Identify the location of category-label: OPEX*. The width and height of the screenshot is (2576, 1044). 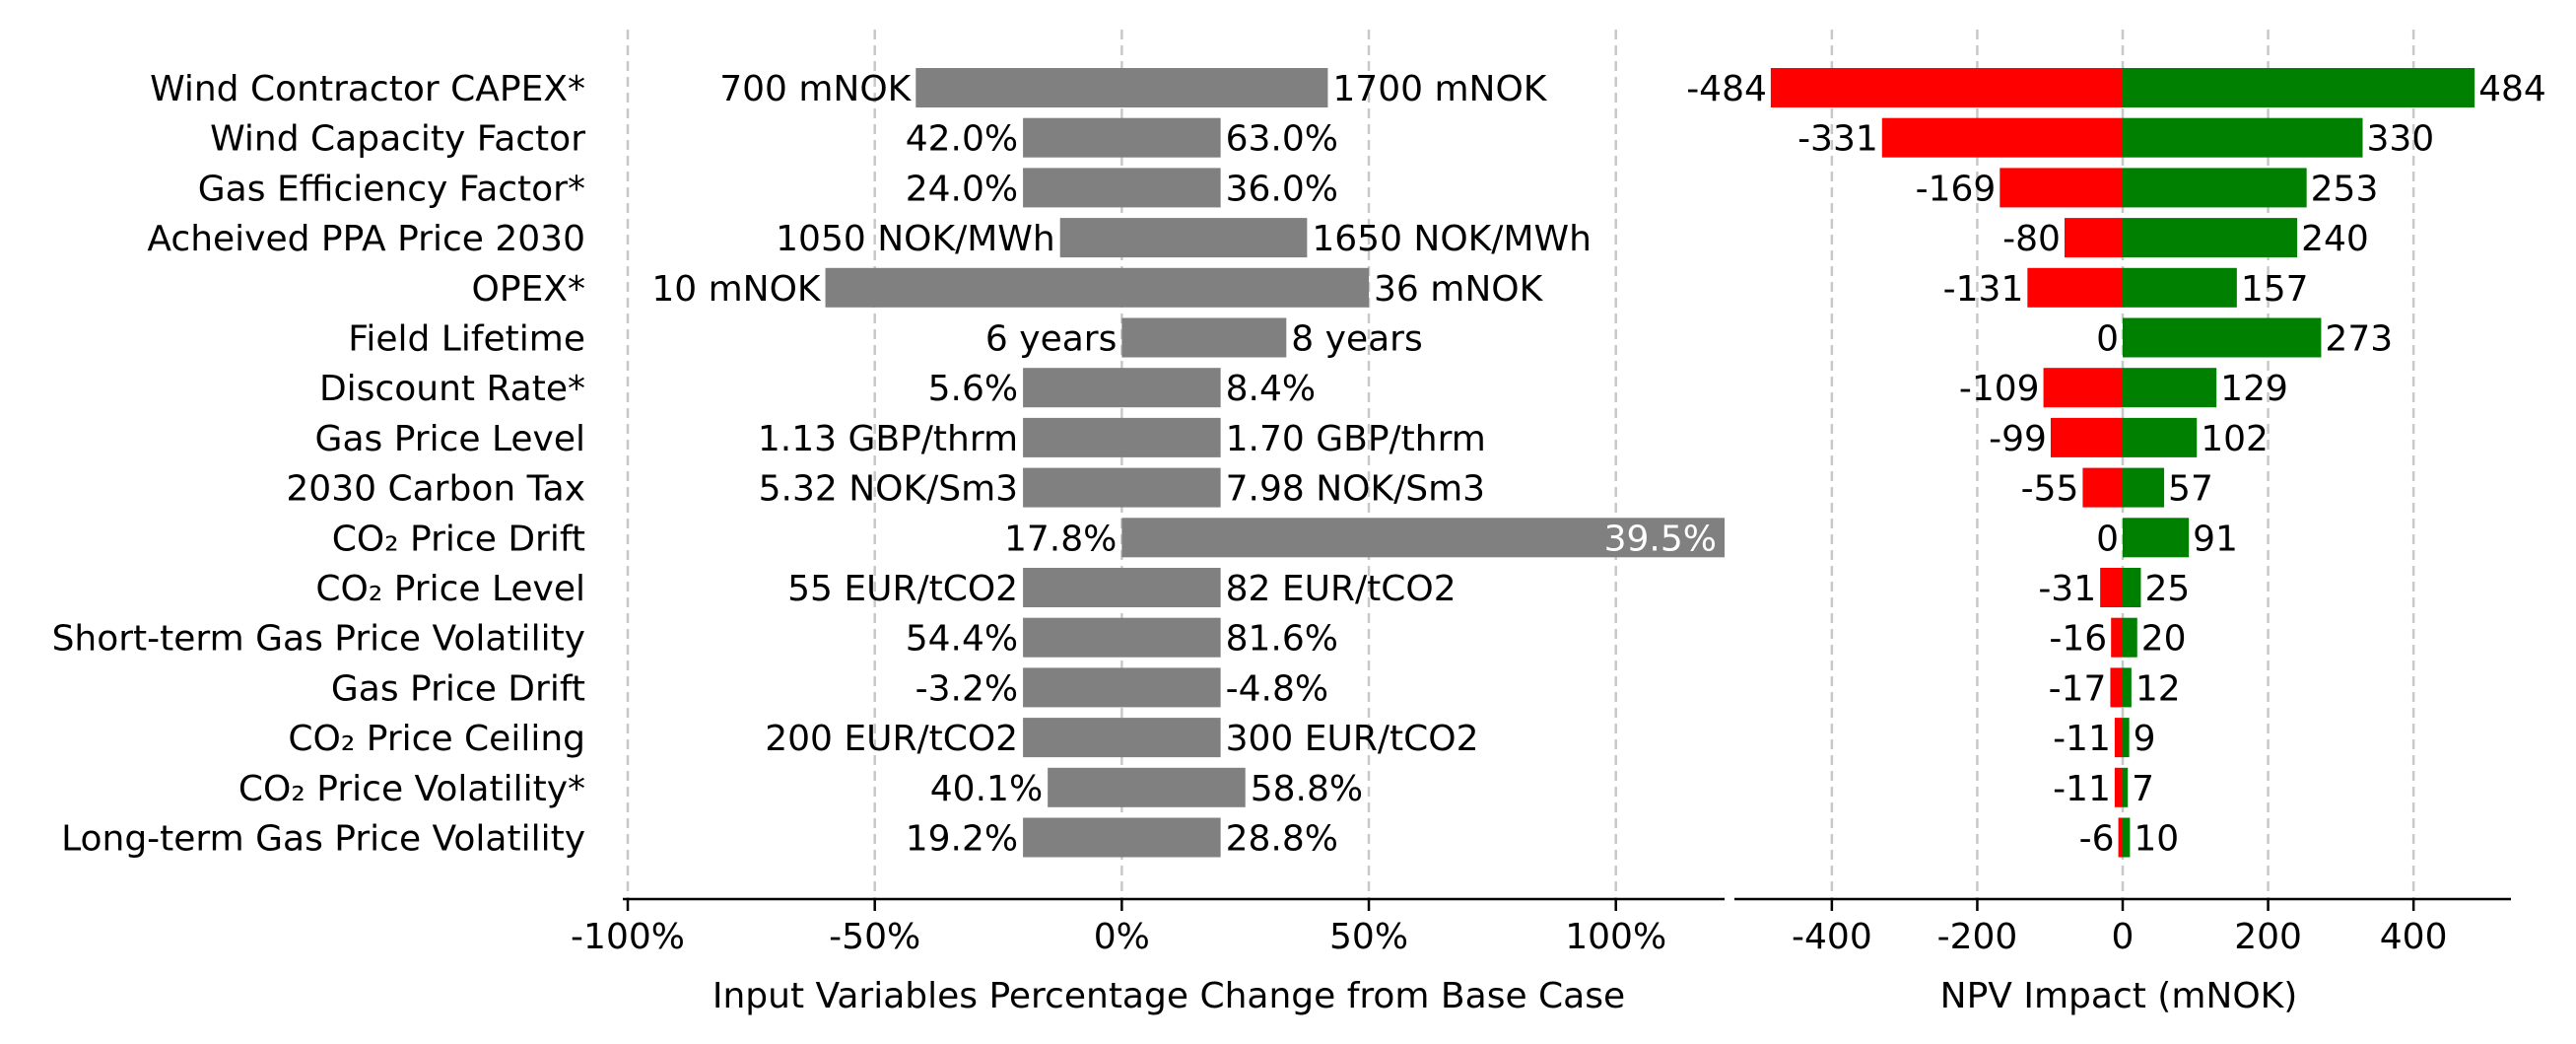
(528, 289).